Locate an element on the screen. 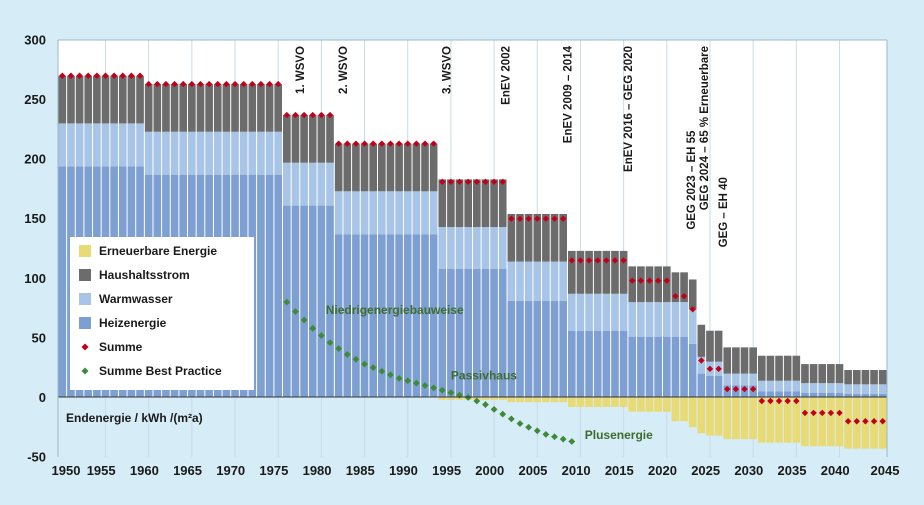 This screenshot has width=924, height=505. y-tick-label: 300 is located at coordinates (35, 40).